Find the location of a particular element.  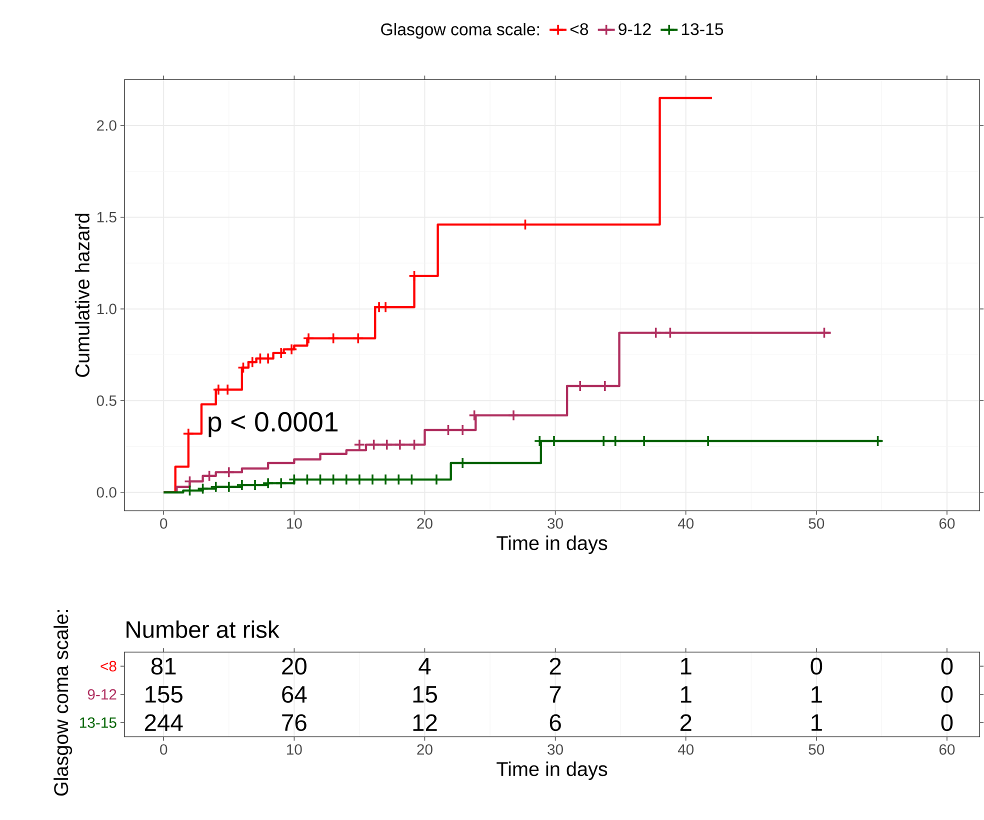

y-tick-label: 1.5 is located at coordinates (106, 217).